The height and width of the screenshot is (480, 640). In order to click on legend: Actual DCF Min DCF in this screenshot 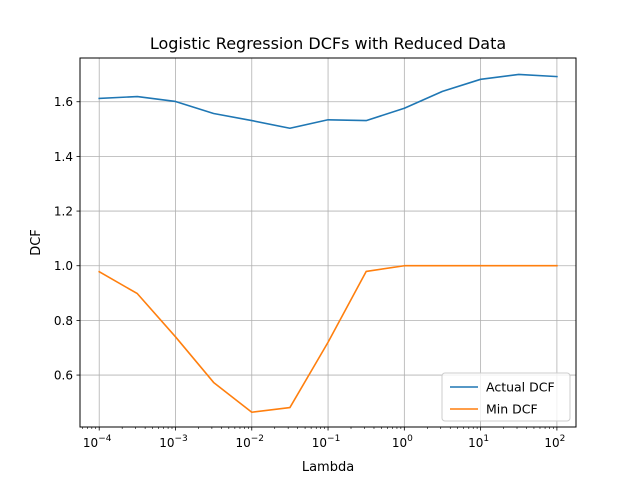, I will do `click(506, 397)`.